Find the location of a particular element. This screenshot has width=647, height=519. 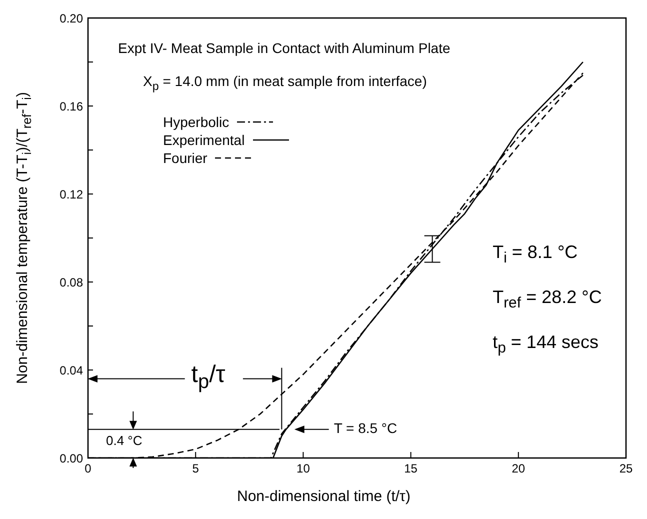

x-tick-label: 15 is located at coordinates (411, 469).